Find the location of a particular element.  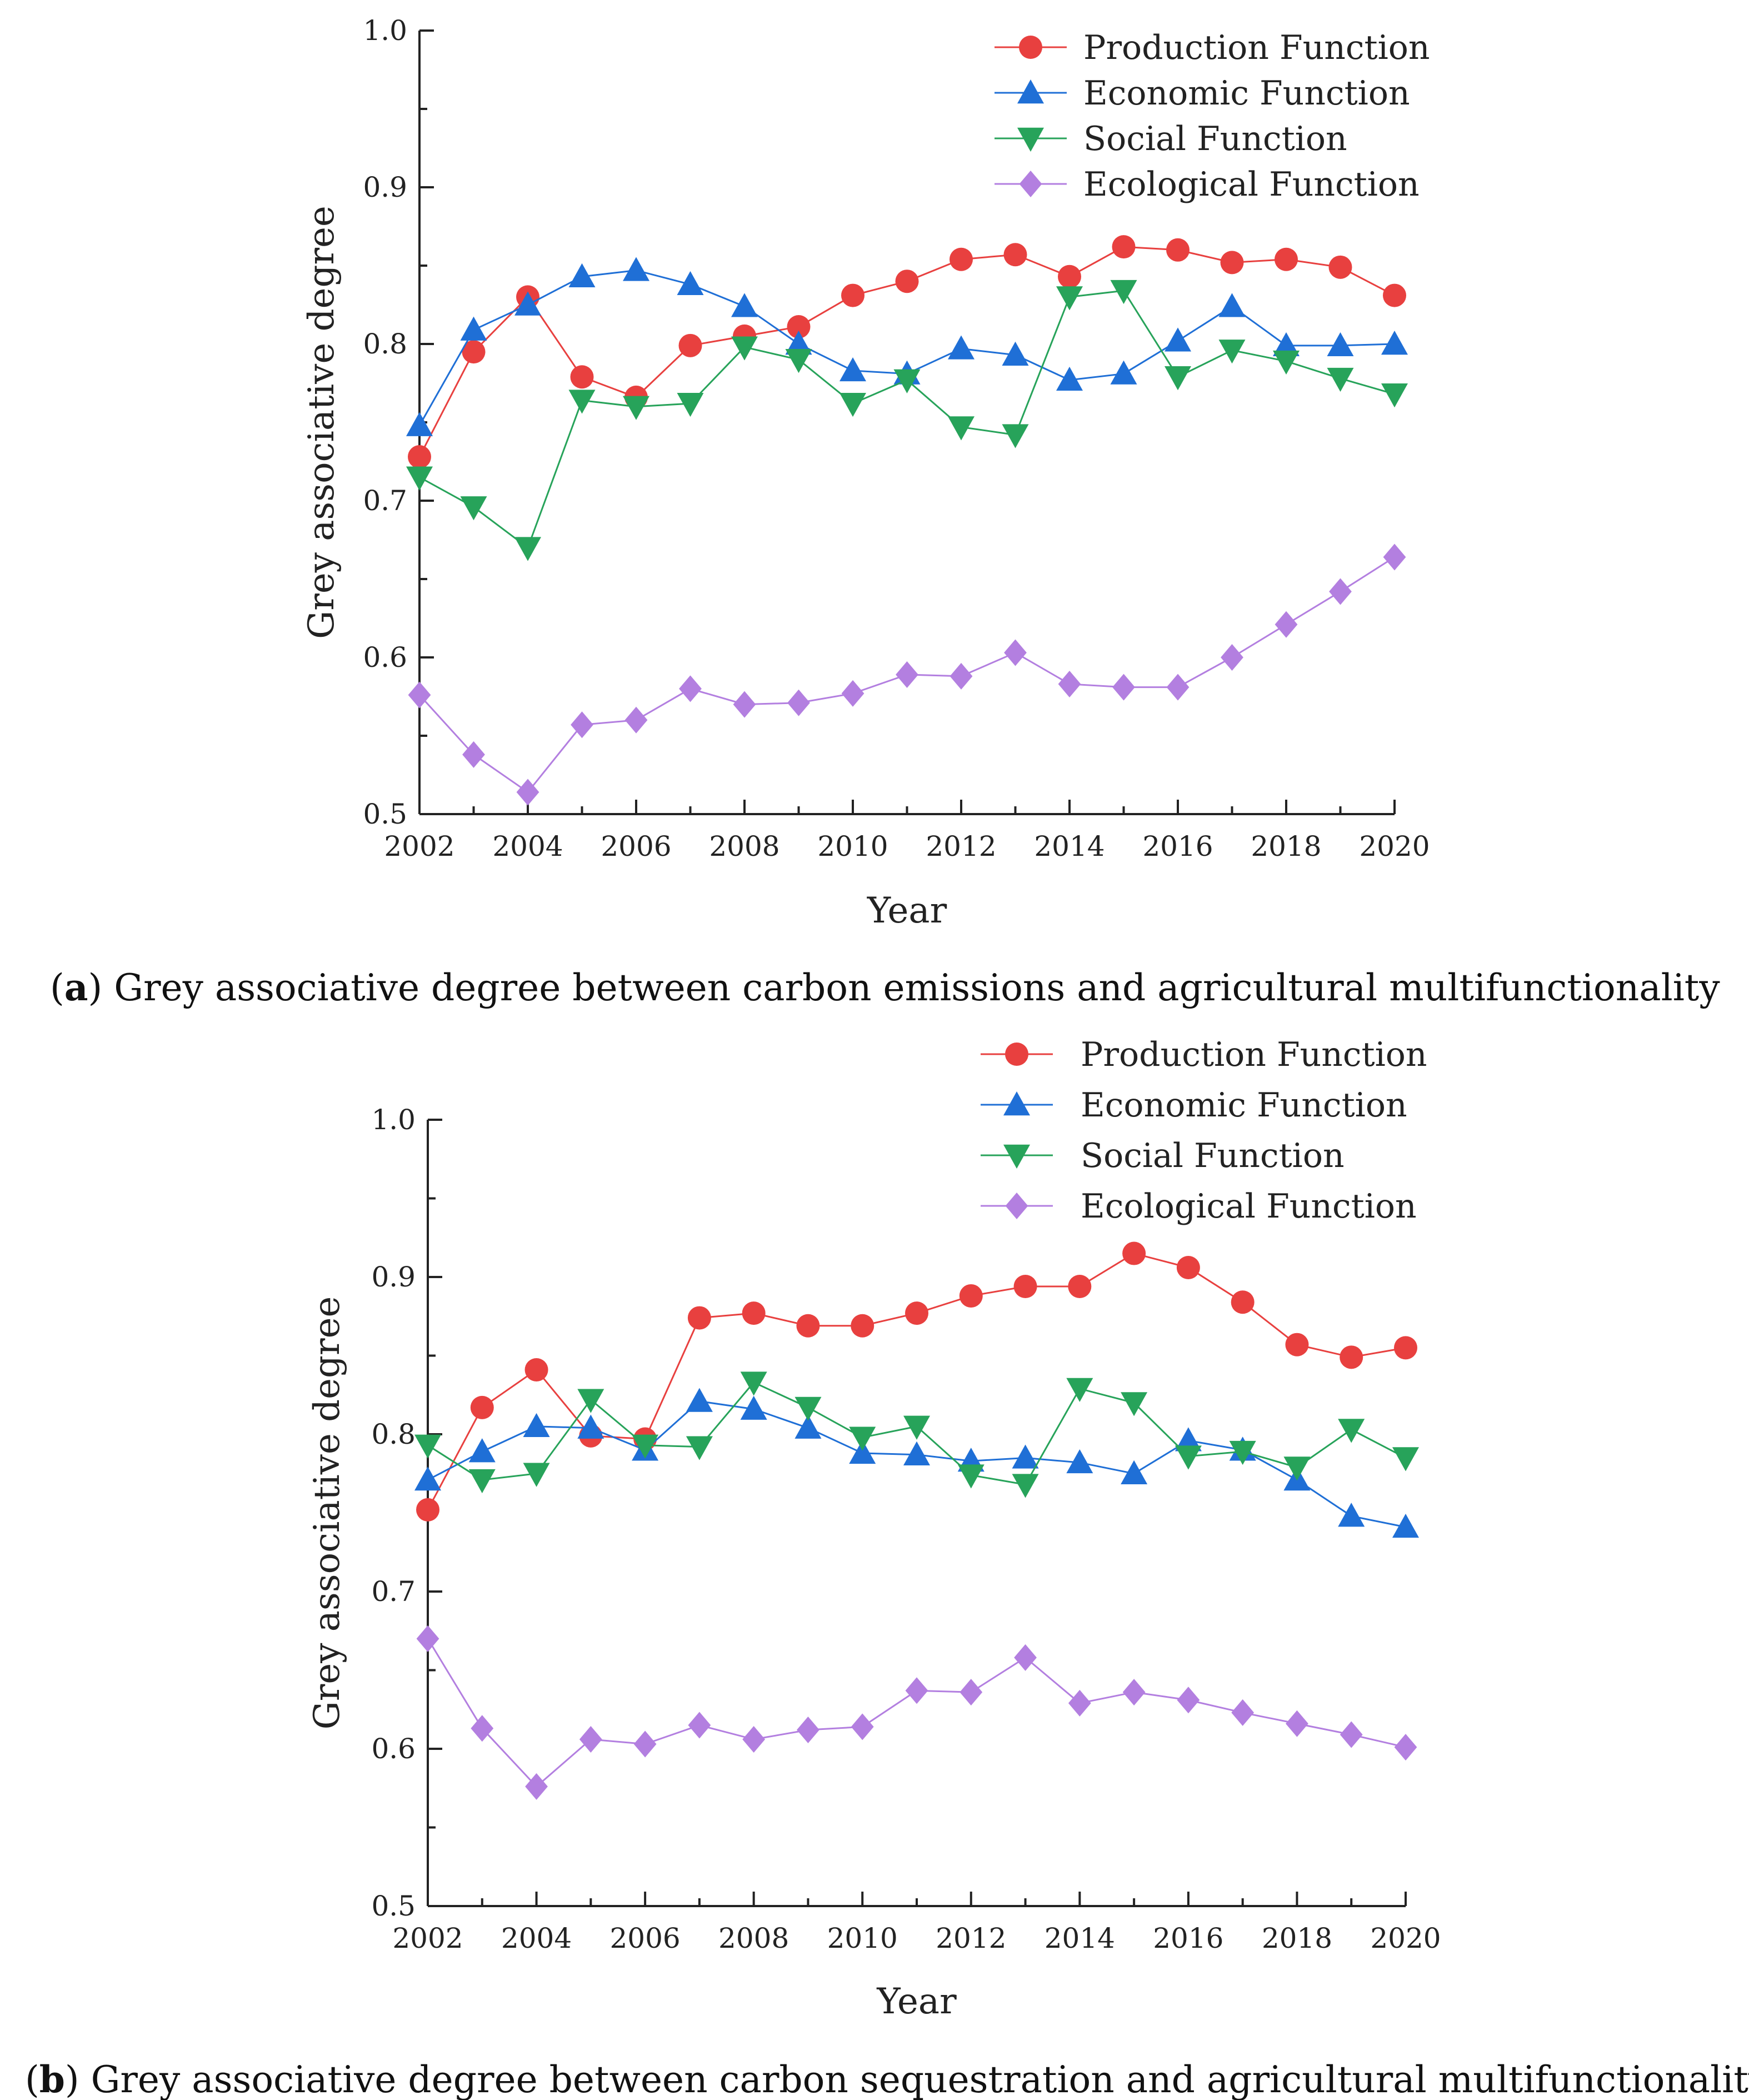

x-tick-label: 2018 is located at coordinates (1286, 846).